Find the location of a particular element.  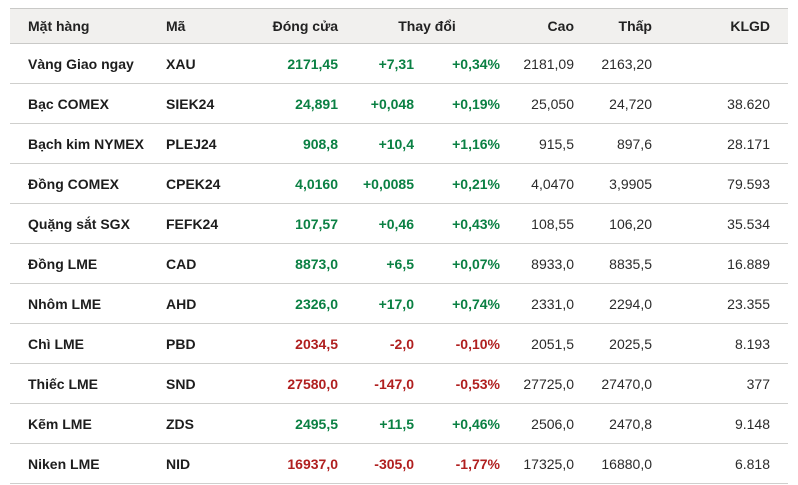

item-name: Bạch kim NYMEX is located at coordinates (84, 143).